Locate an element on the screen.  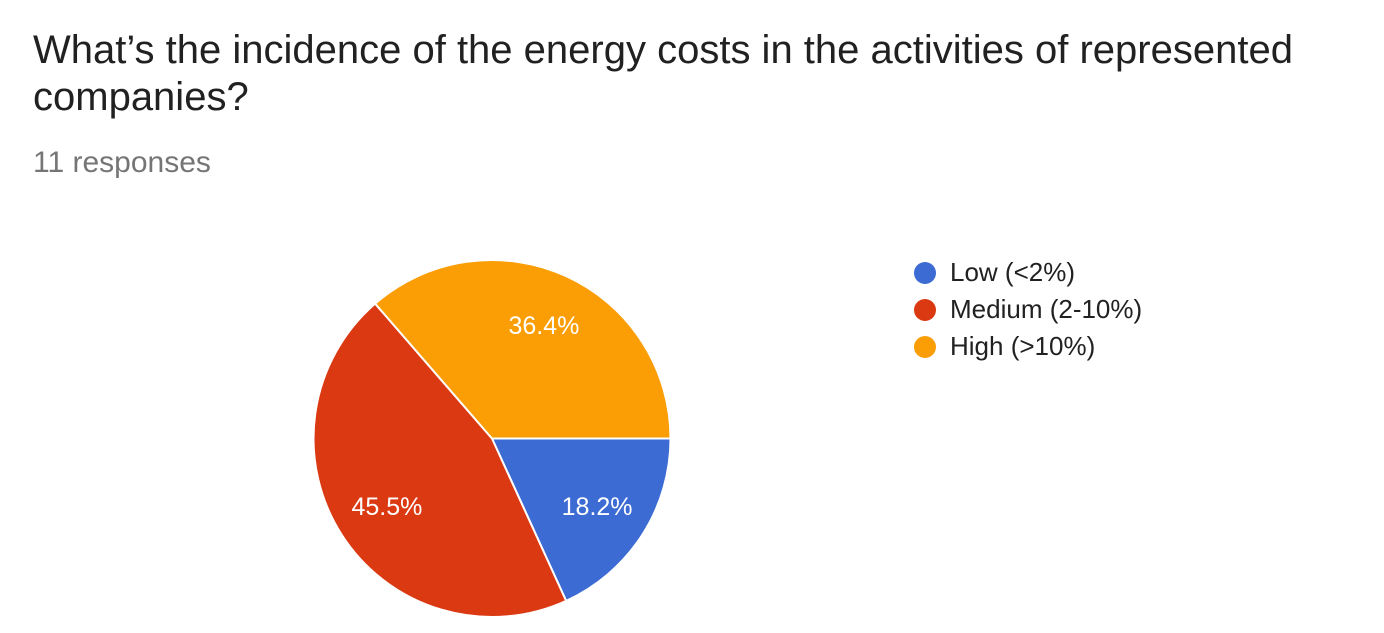
legend-item-0: Low (<2%) is located at coordinates (1028, 272).